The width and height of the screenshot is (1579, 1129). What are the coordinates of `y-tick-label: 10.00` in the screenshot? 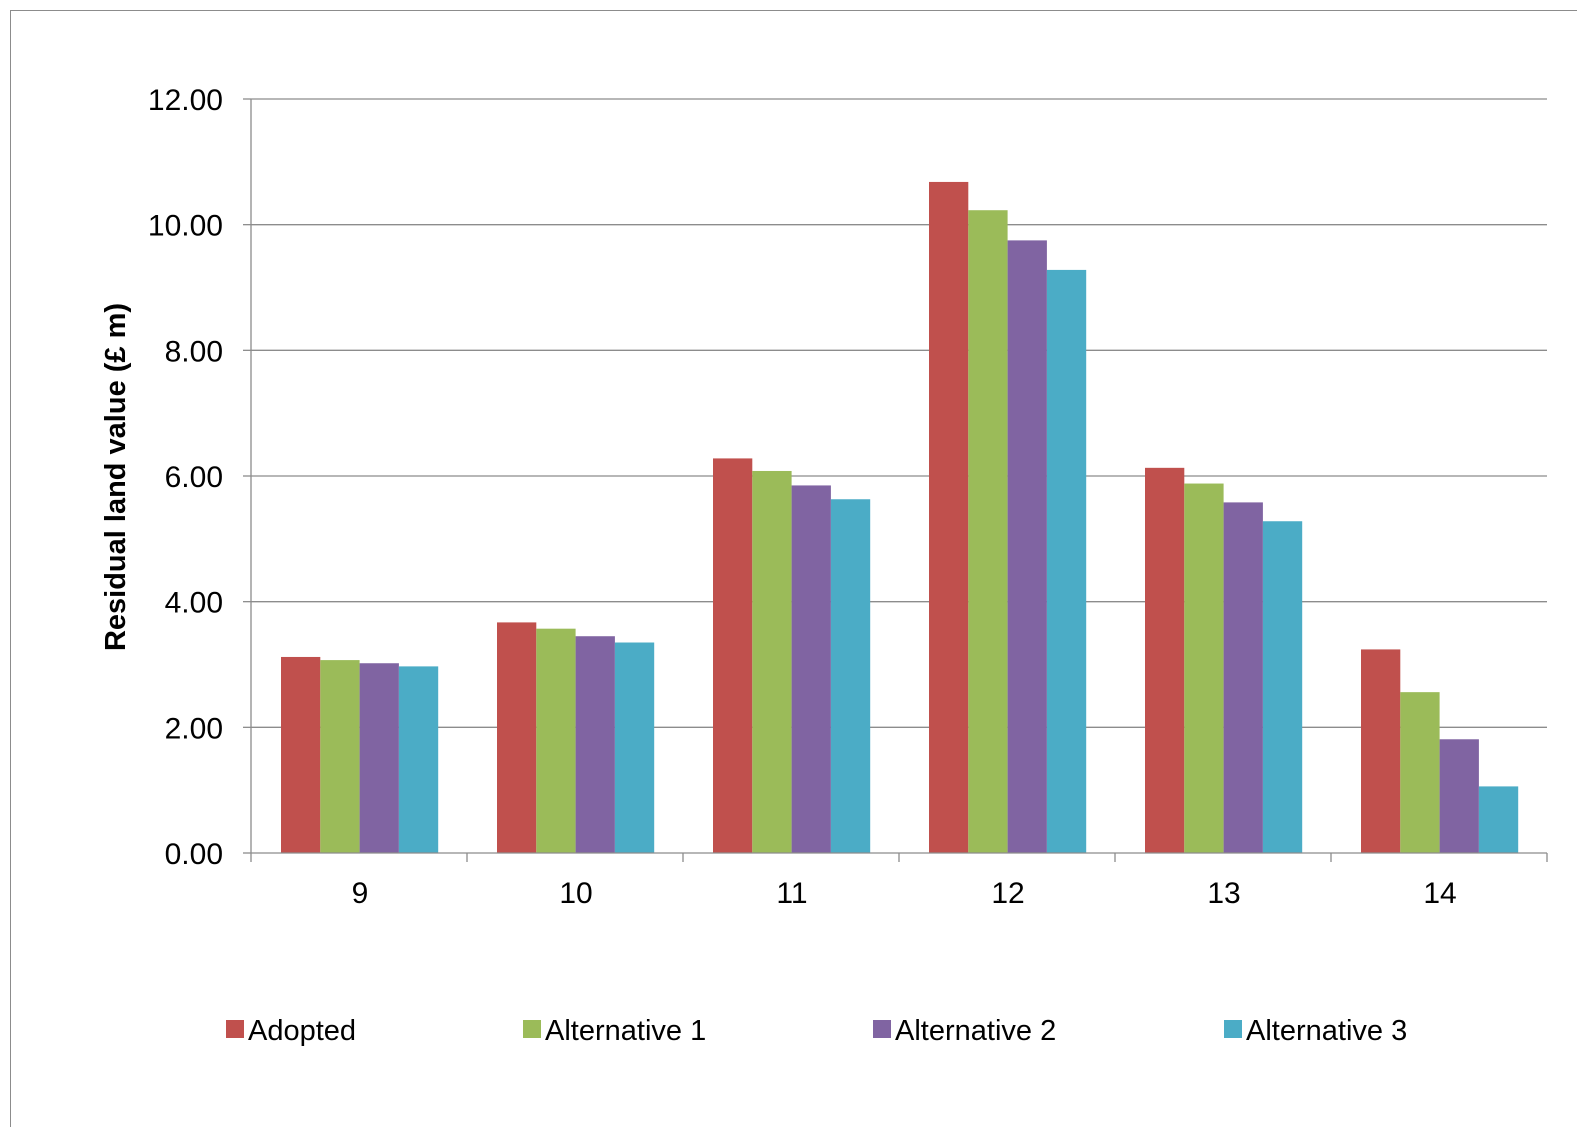 It's located at (185, 226).